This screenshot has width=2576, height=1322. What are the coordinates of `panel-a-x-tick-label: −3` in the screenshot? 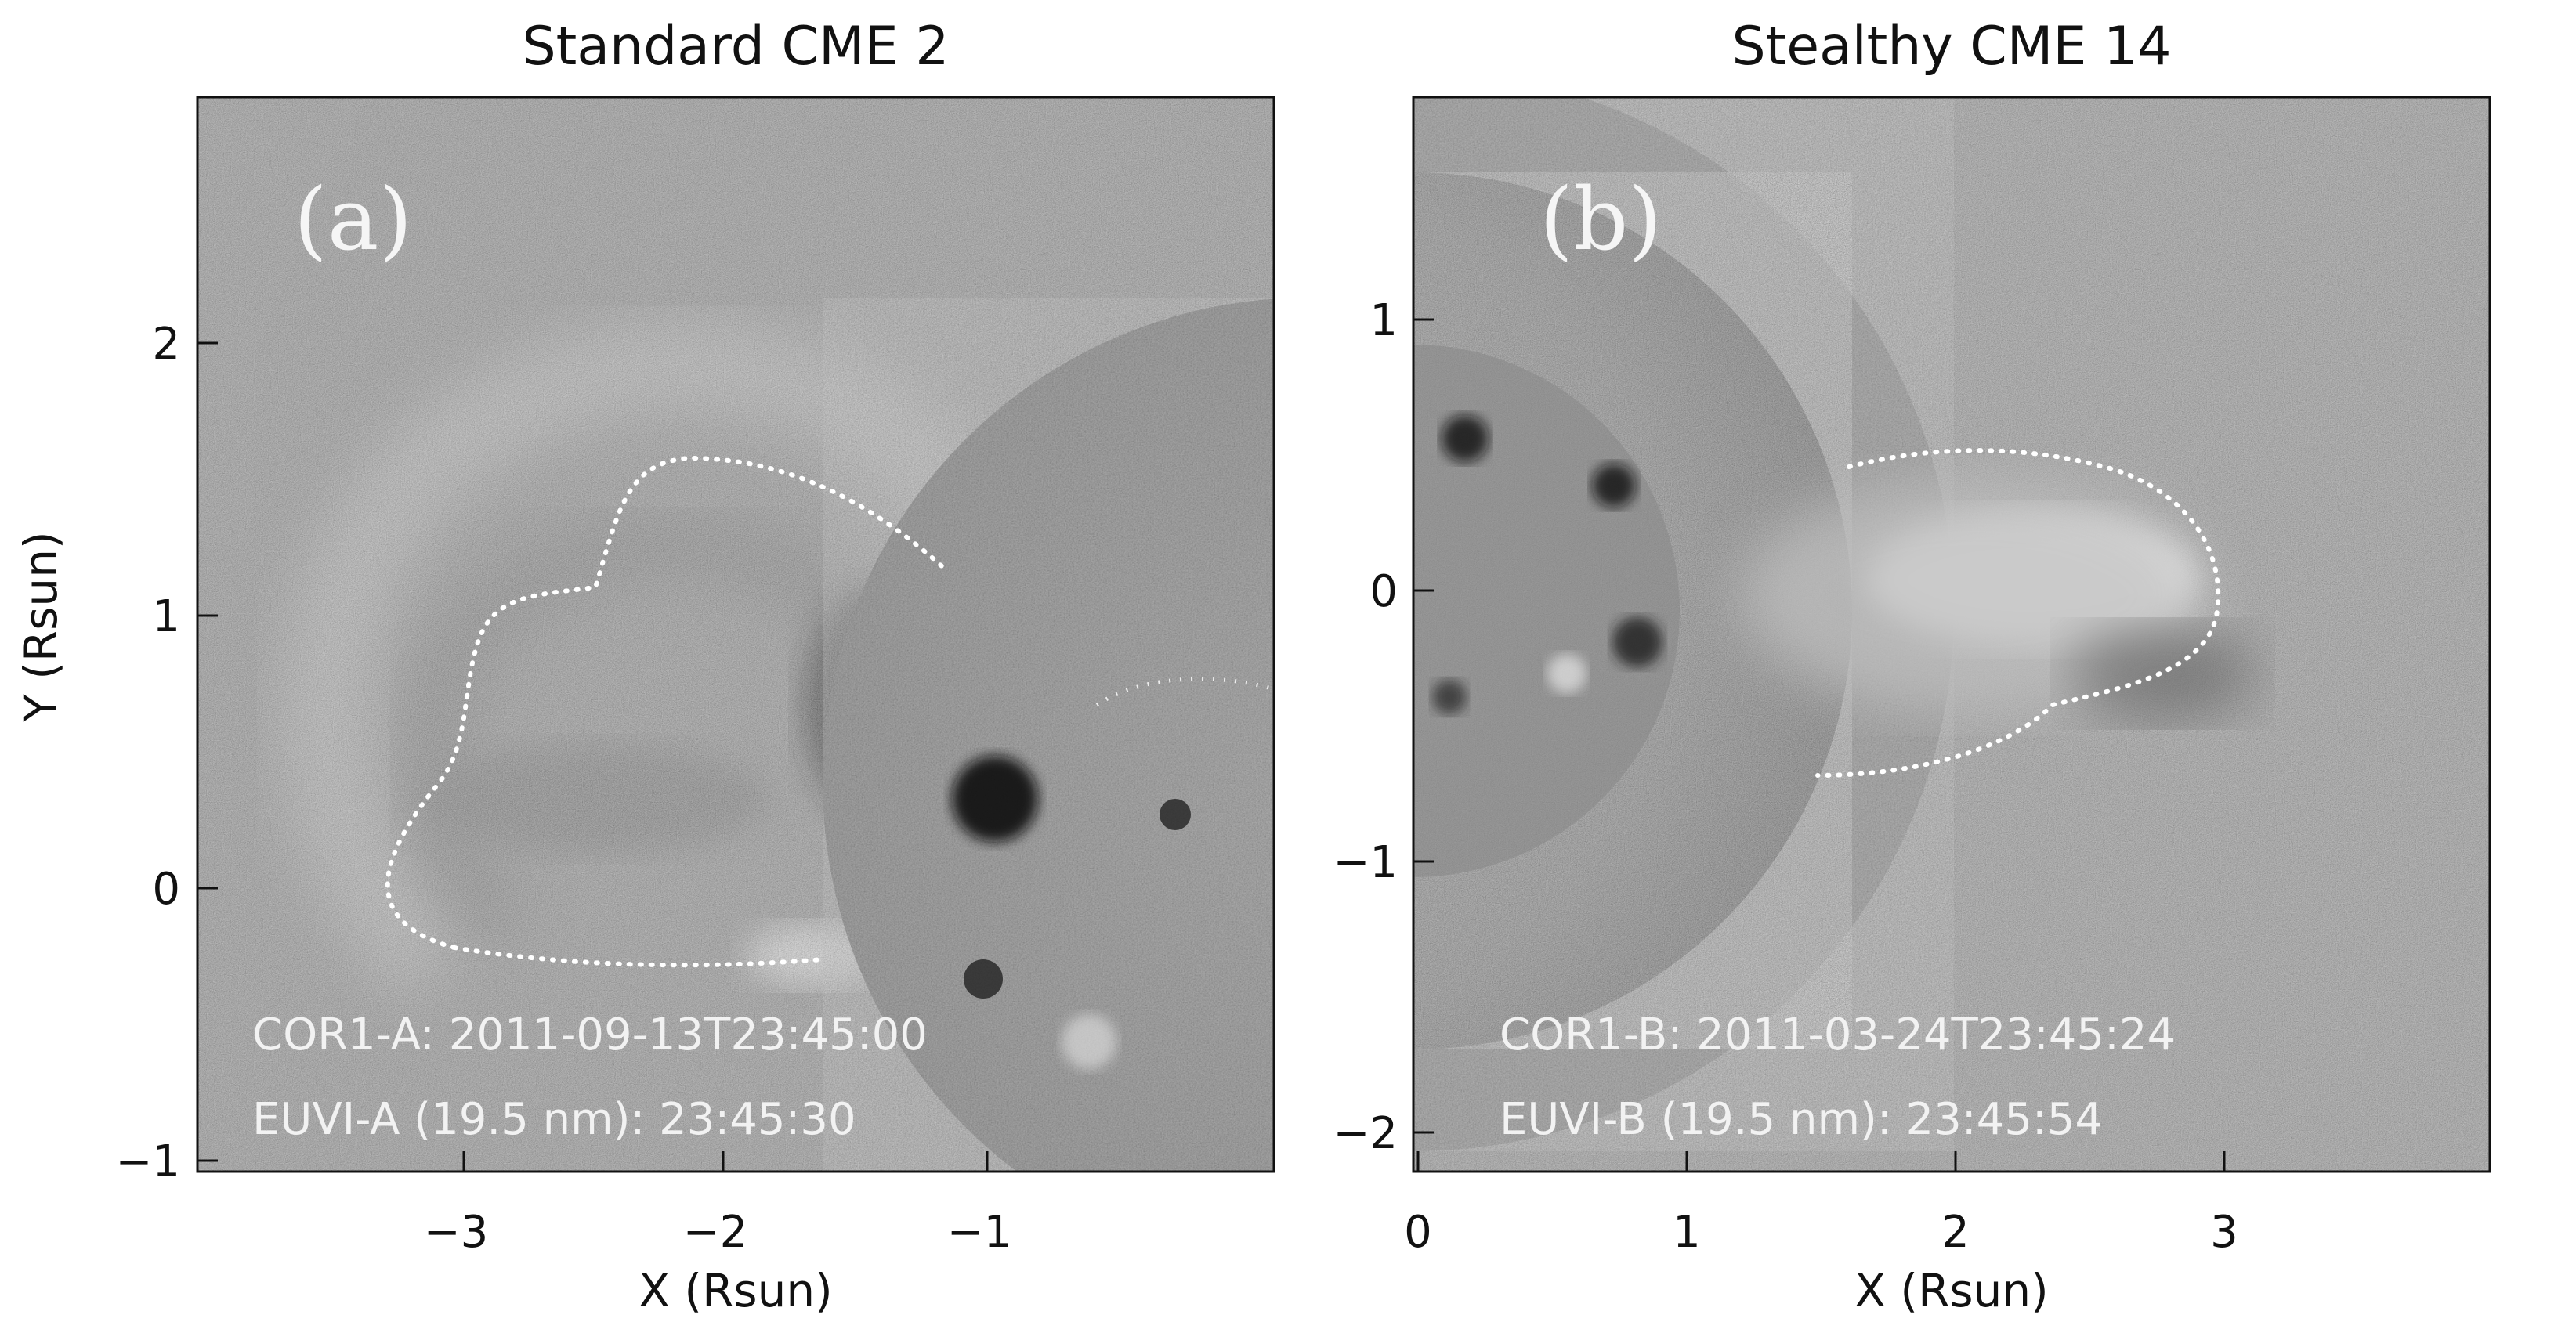 It's located at (457, 1232).